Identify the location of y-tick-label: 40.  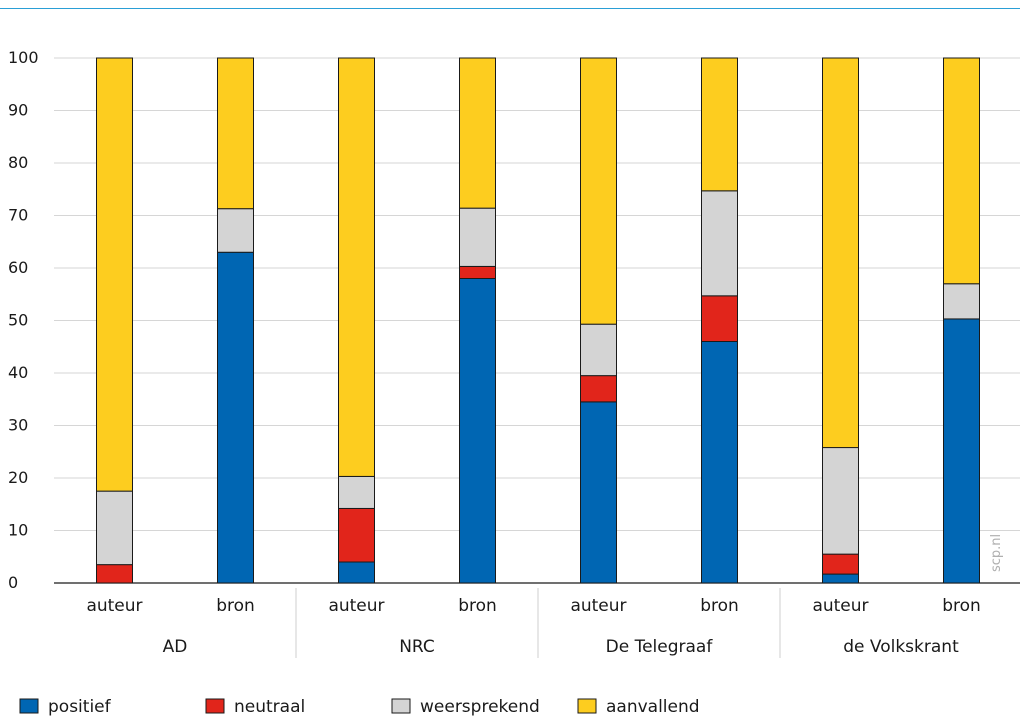
(18, 372).